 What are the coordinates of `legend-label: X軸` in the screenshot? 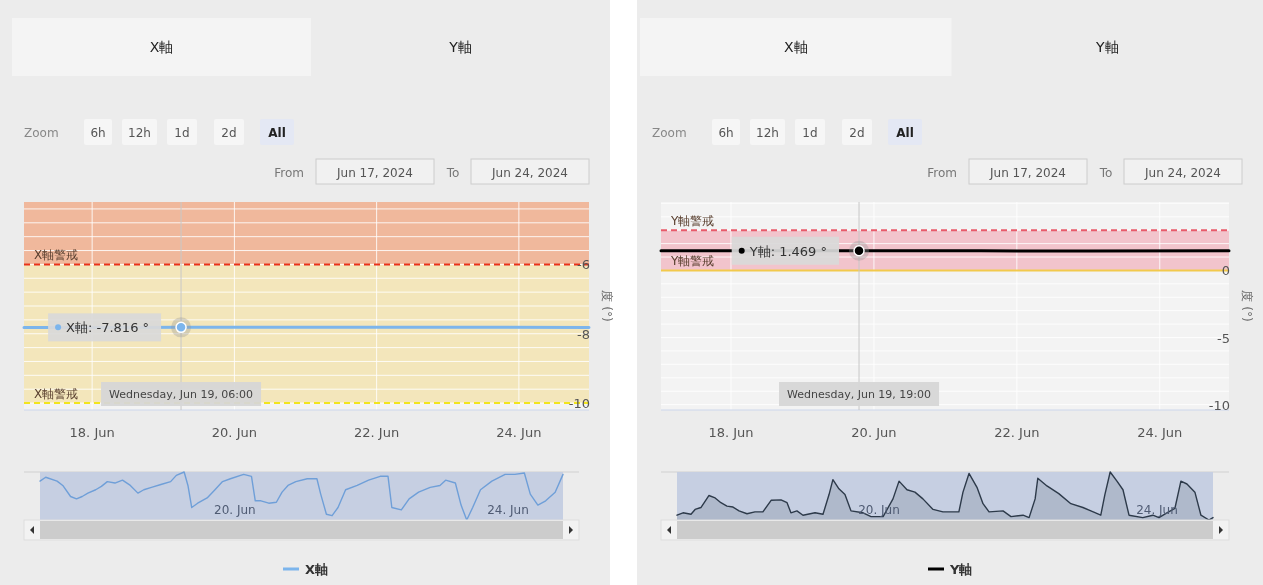 It's located at (317, 569).